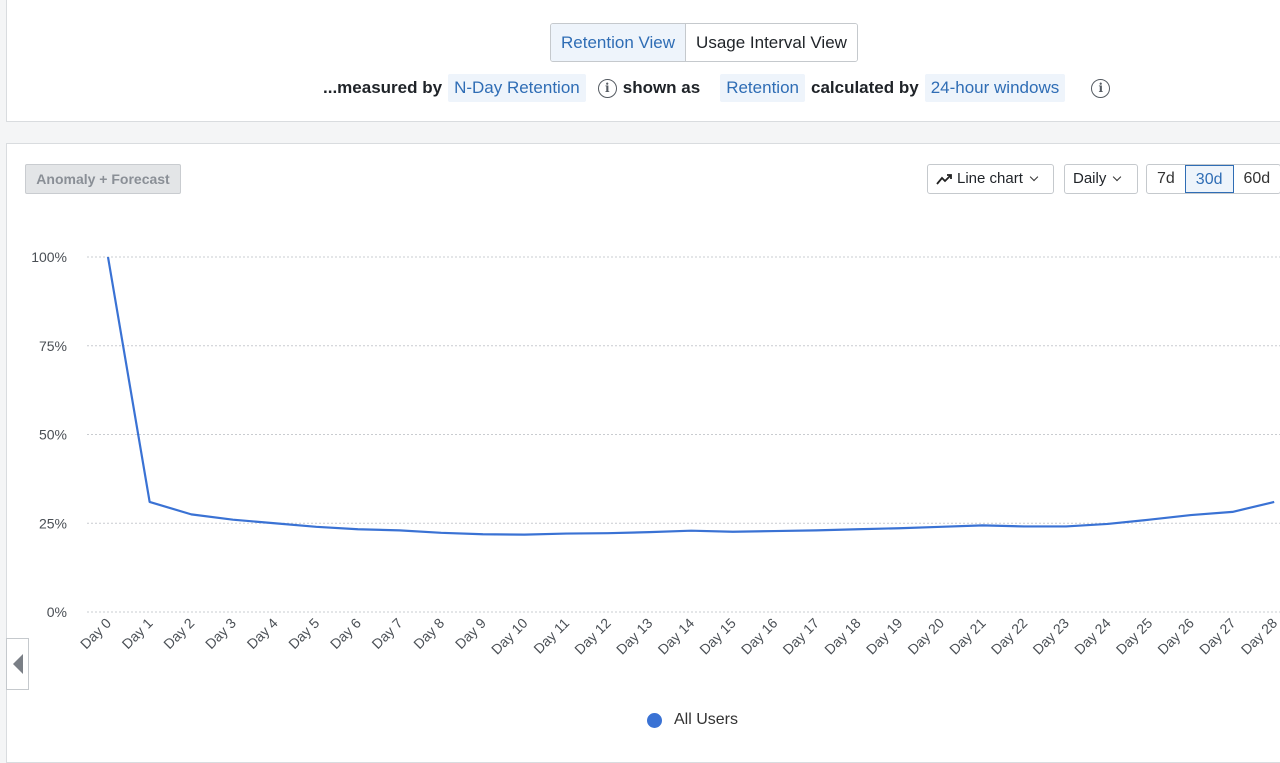 This screenshot has width=1280, height=763. I want to click on x-tick-label: Day 12, so click(592, 636).